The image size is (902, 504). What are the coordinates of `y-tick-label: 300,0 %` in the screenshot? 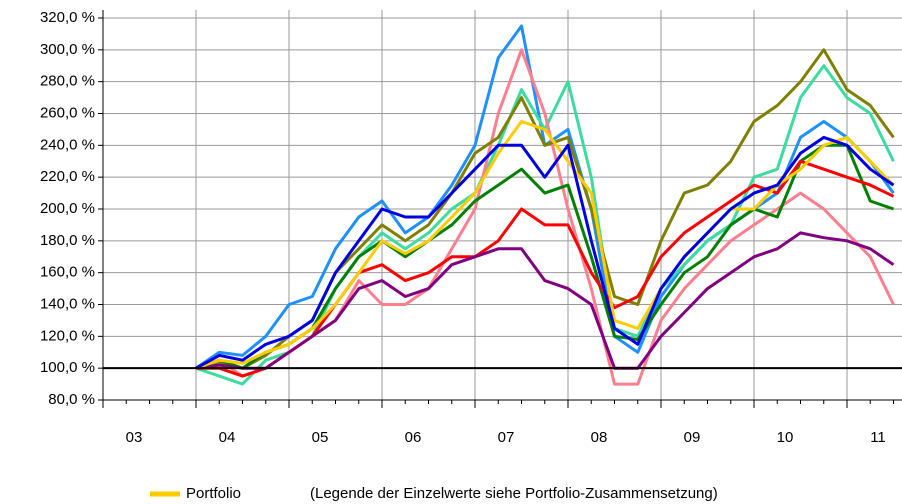 It's located at (67, 49).